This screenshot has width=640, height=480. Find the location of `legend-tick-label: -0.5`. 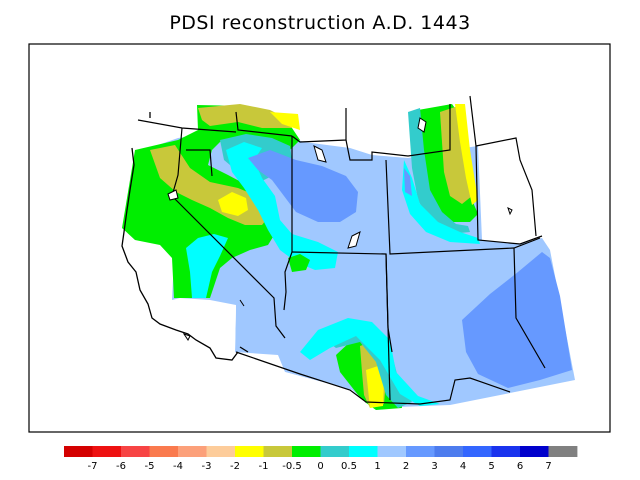

legend-tick-label: -0.5 is located at coordinates (292, 466).